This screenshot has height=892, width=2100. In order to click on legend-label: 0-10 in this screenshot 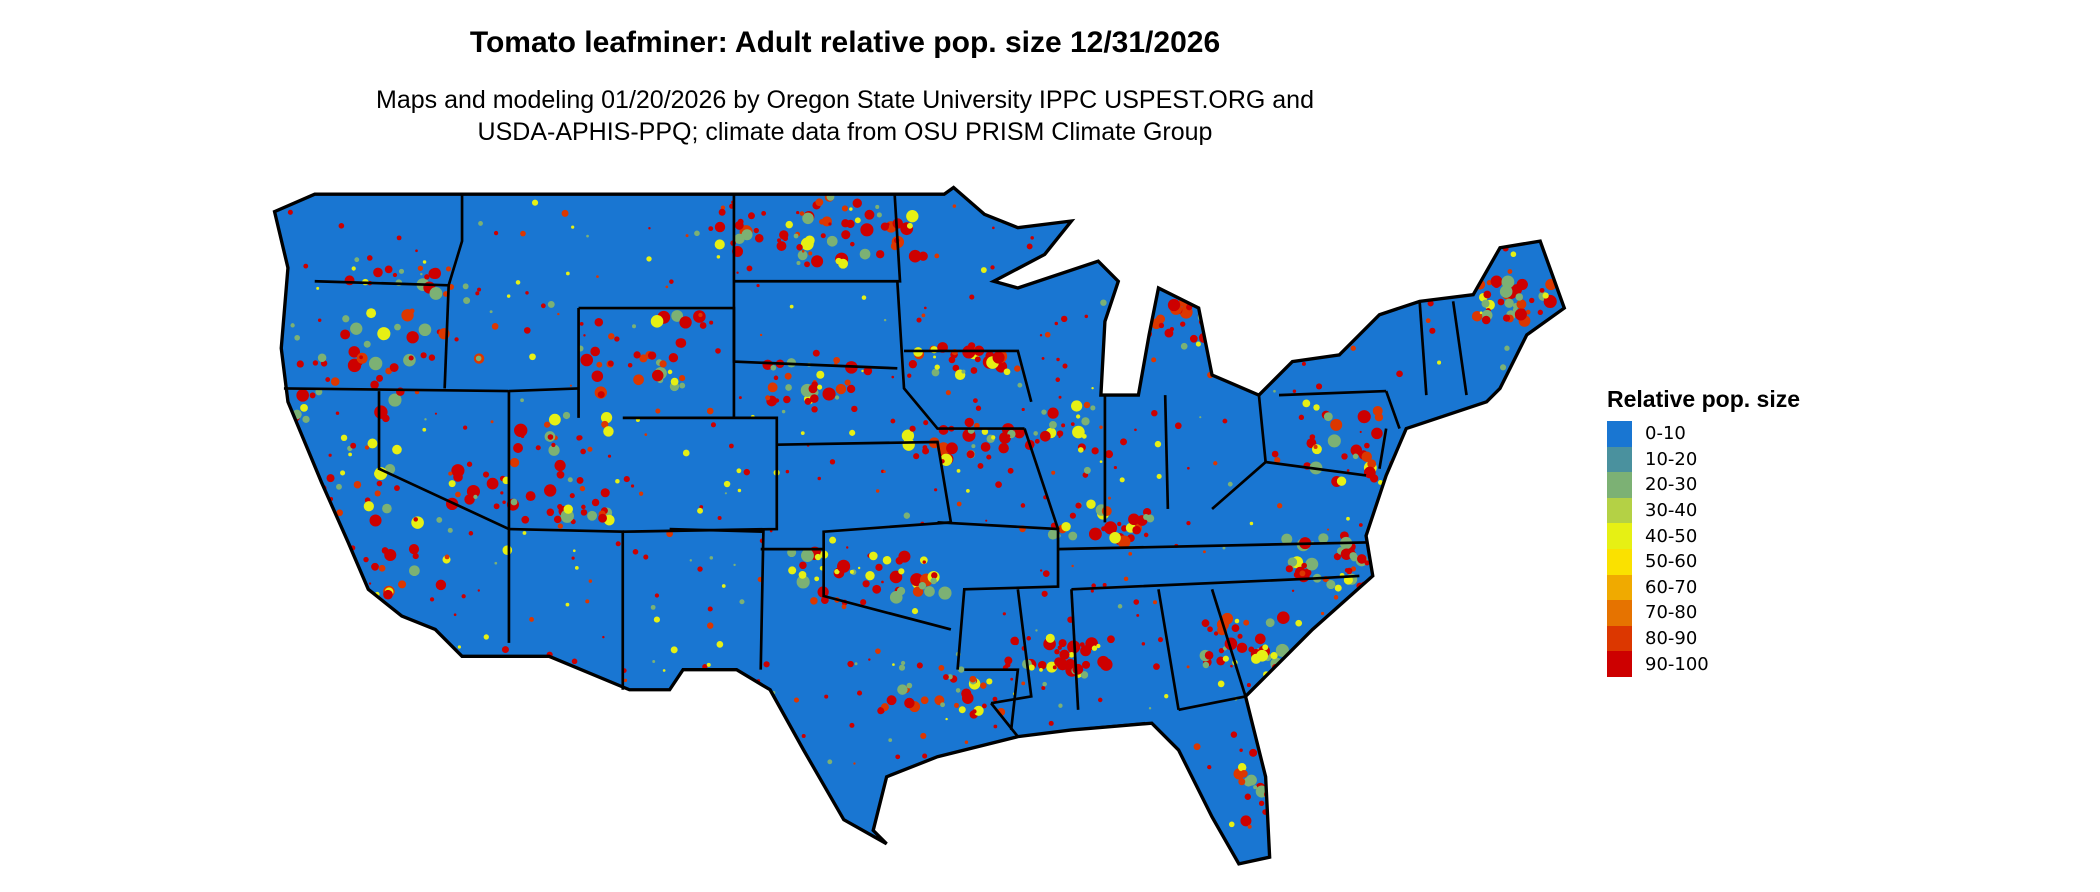, I will do `click(1665, 434)`.